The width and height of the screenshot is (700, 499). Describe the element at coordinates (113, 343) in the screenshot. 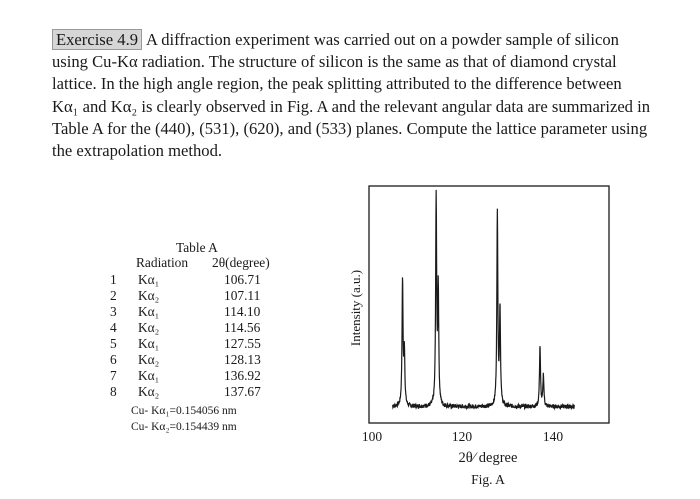

I see `row-number: 5` at that location.